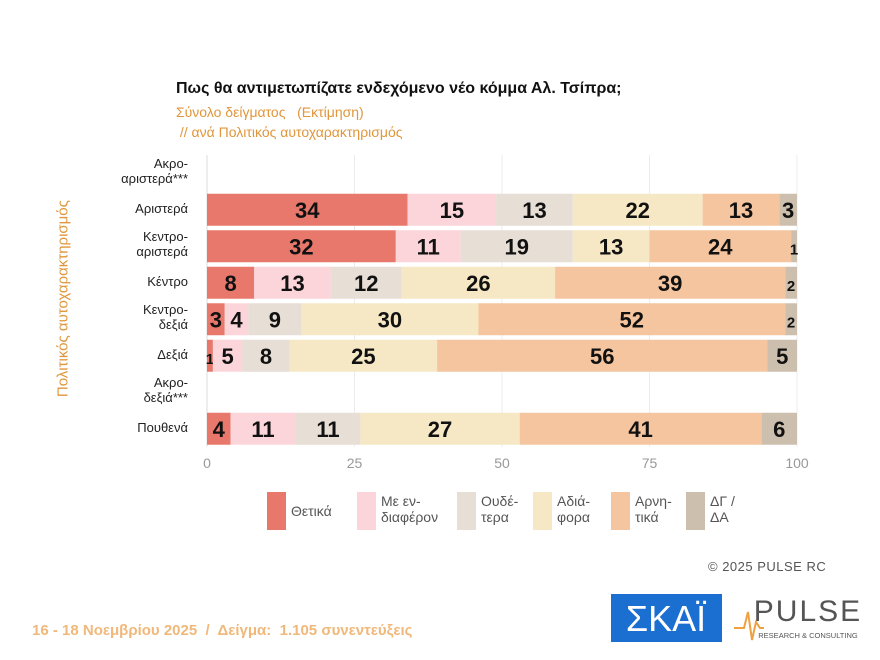 Image resolution: width=880 pixels, height=660 pixels. What do you see at coordinates (172, 354) in the screenshot?
I see `y-tick-label: Δεξιά` at bounding box center [172, 354].